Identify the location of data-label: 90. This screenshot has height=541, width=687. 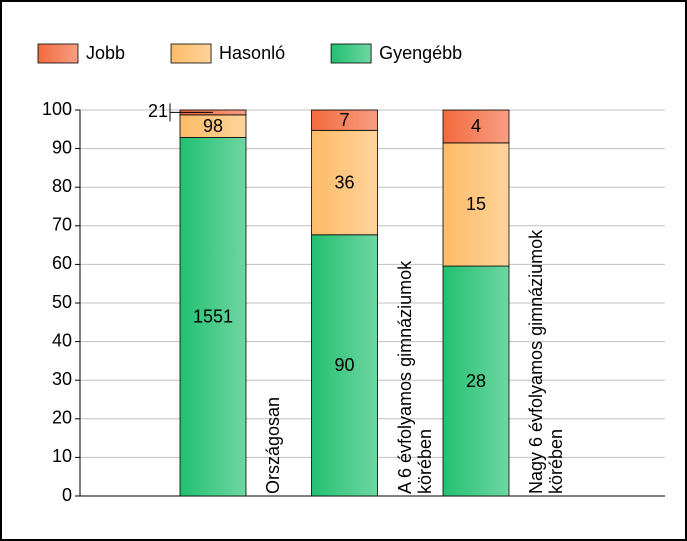
(344, 365).